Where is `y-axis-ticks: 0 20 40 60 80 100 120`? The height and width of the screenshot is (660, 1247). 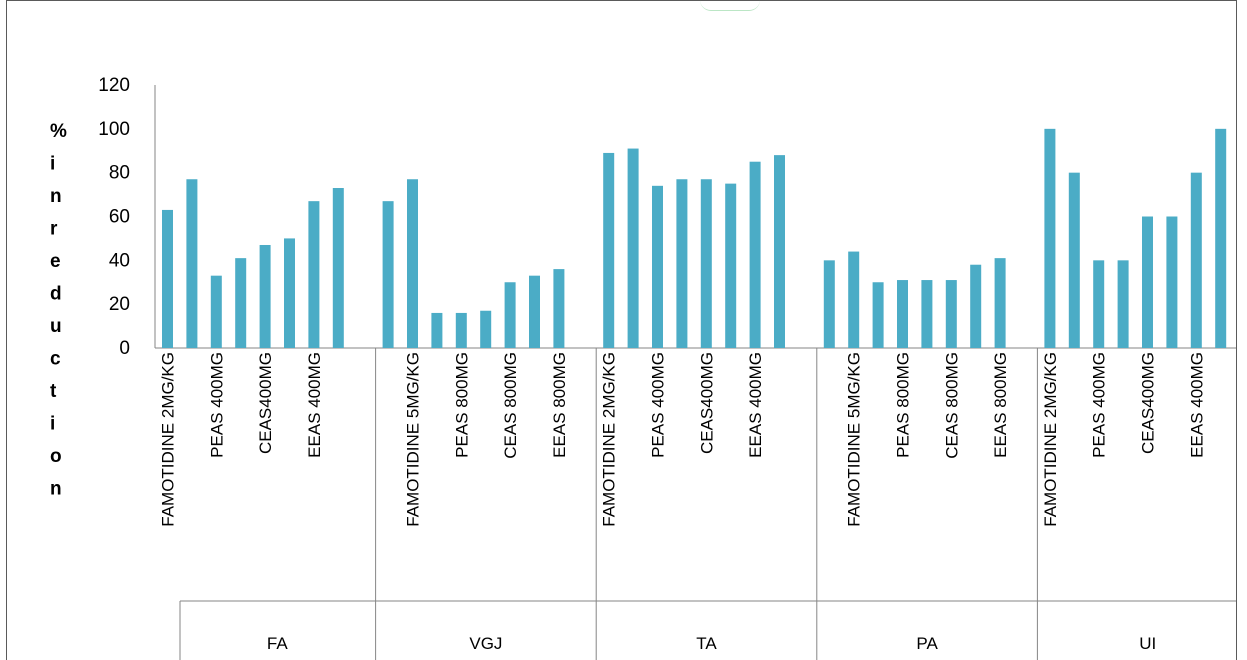 y-axis-ticks: 0 20 40 60 80 100 120 is located at coordinates (114, 217).